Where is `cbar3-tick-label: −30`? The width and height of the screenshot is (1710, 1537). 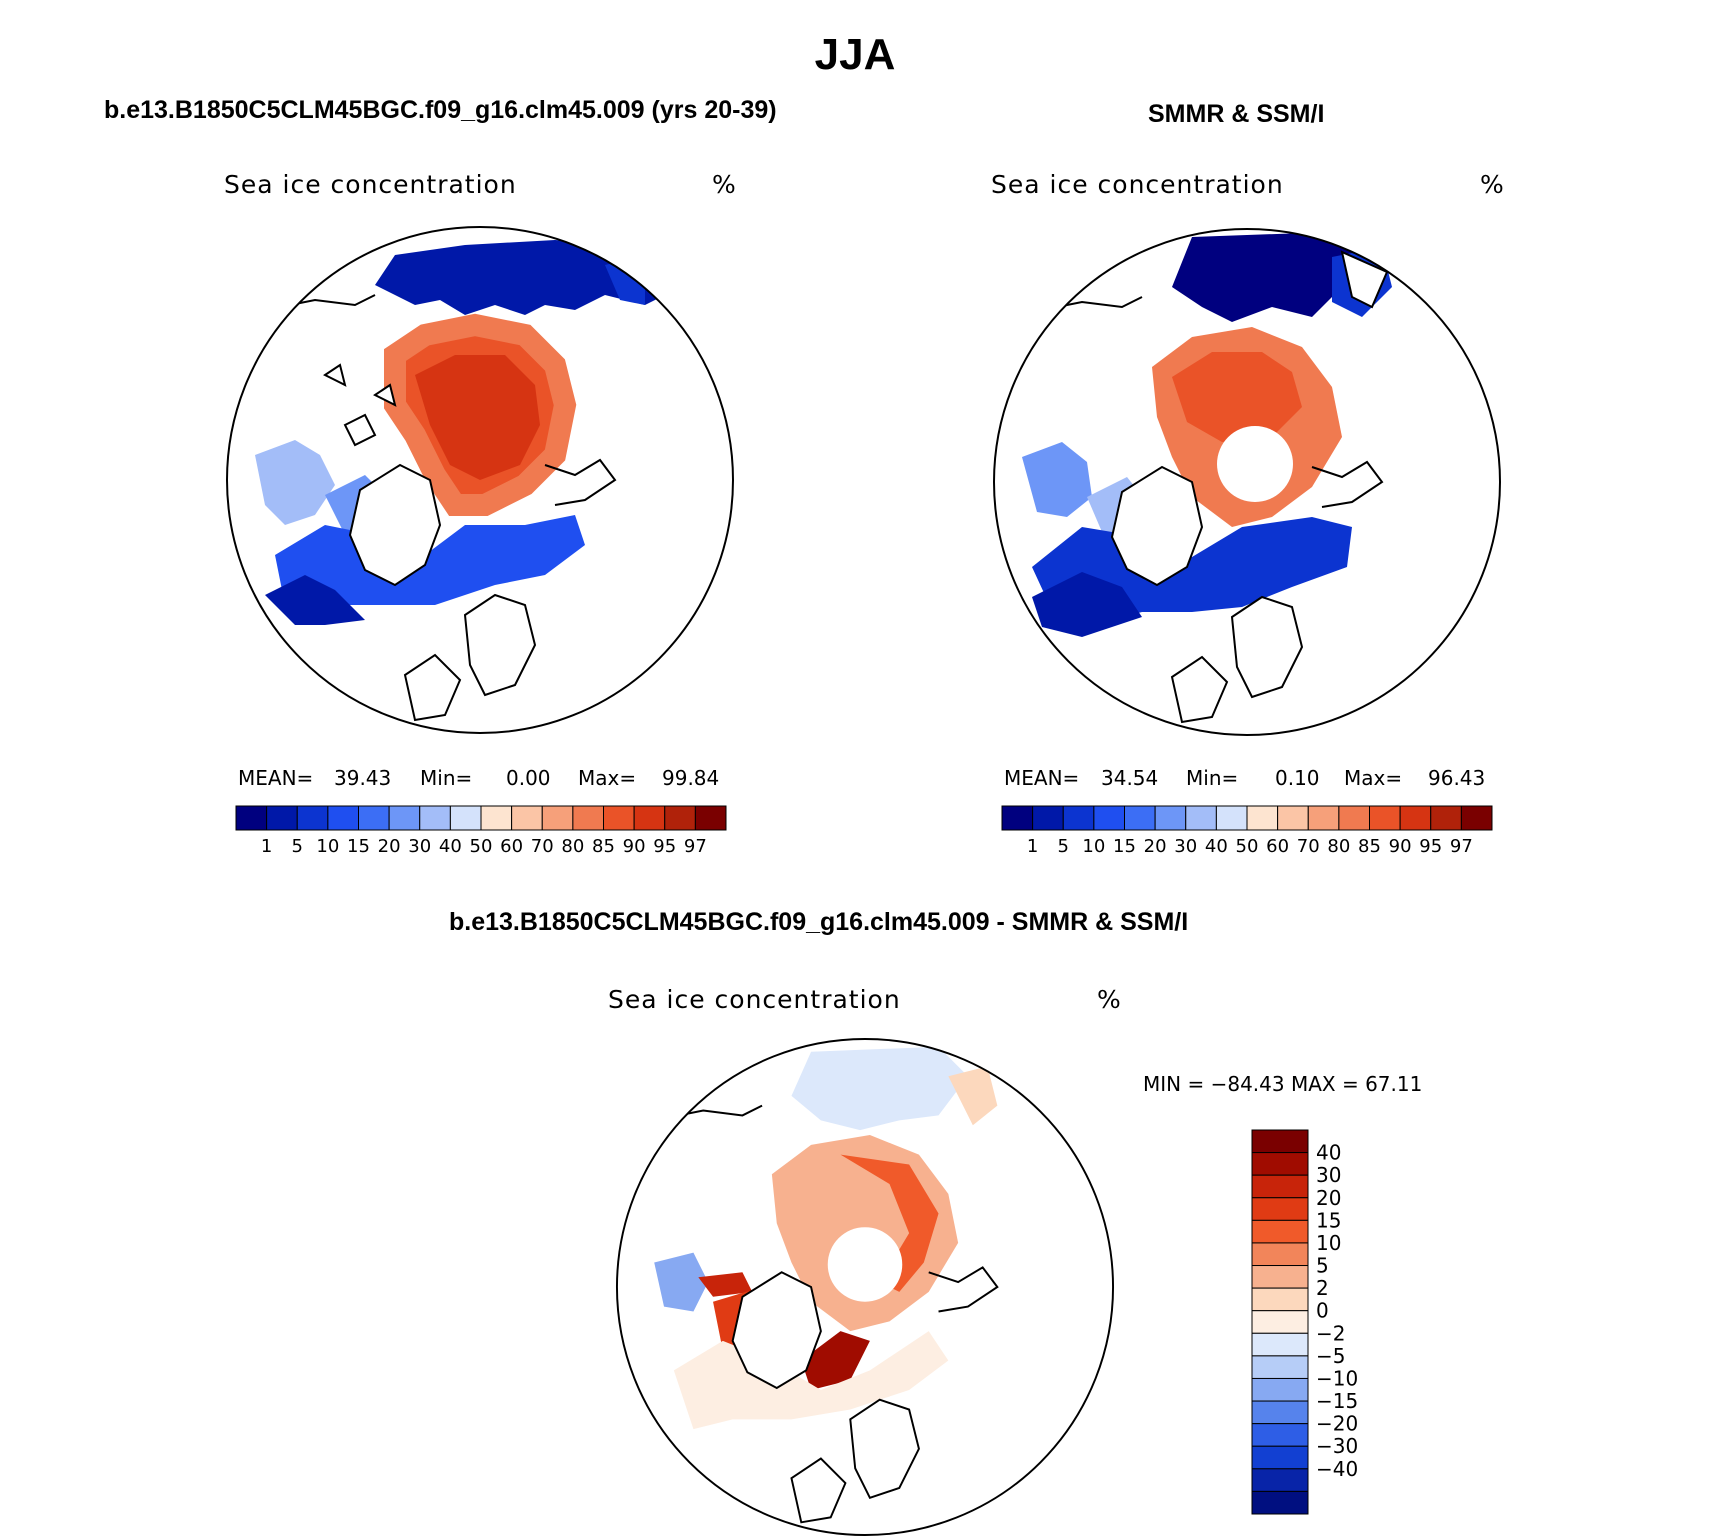 cbar3-tick-label: −30 is located at coordinates (1337, 1446).